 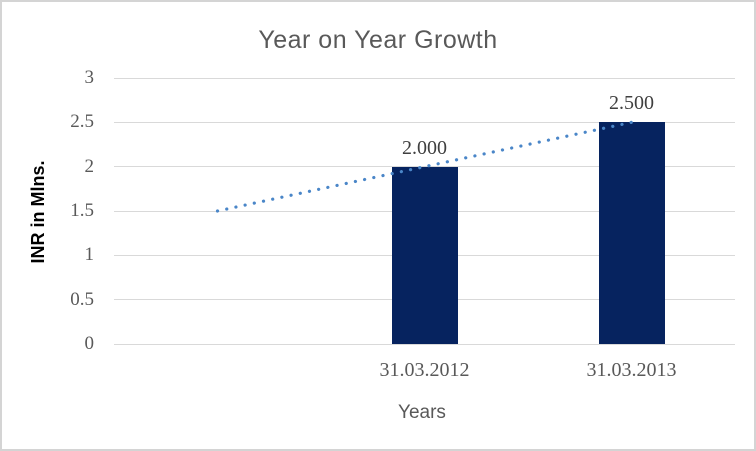 I want to click on x-tick-label: 31.03.2012, so click(x=424, y=370).